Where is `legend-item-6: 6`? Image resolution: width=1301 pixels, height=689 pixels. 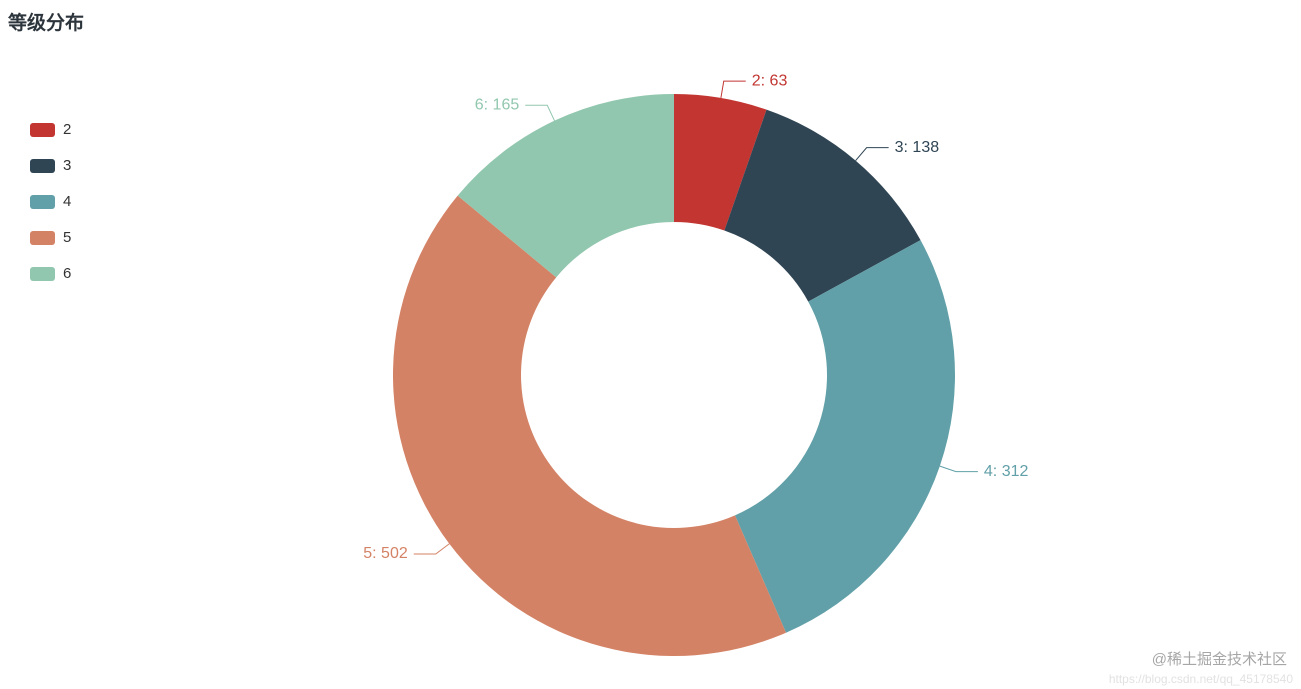 legend-item-6: 6 is located at coordinates (50, 273).